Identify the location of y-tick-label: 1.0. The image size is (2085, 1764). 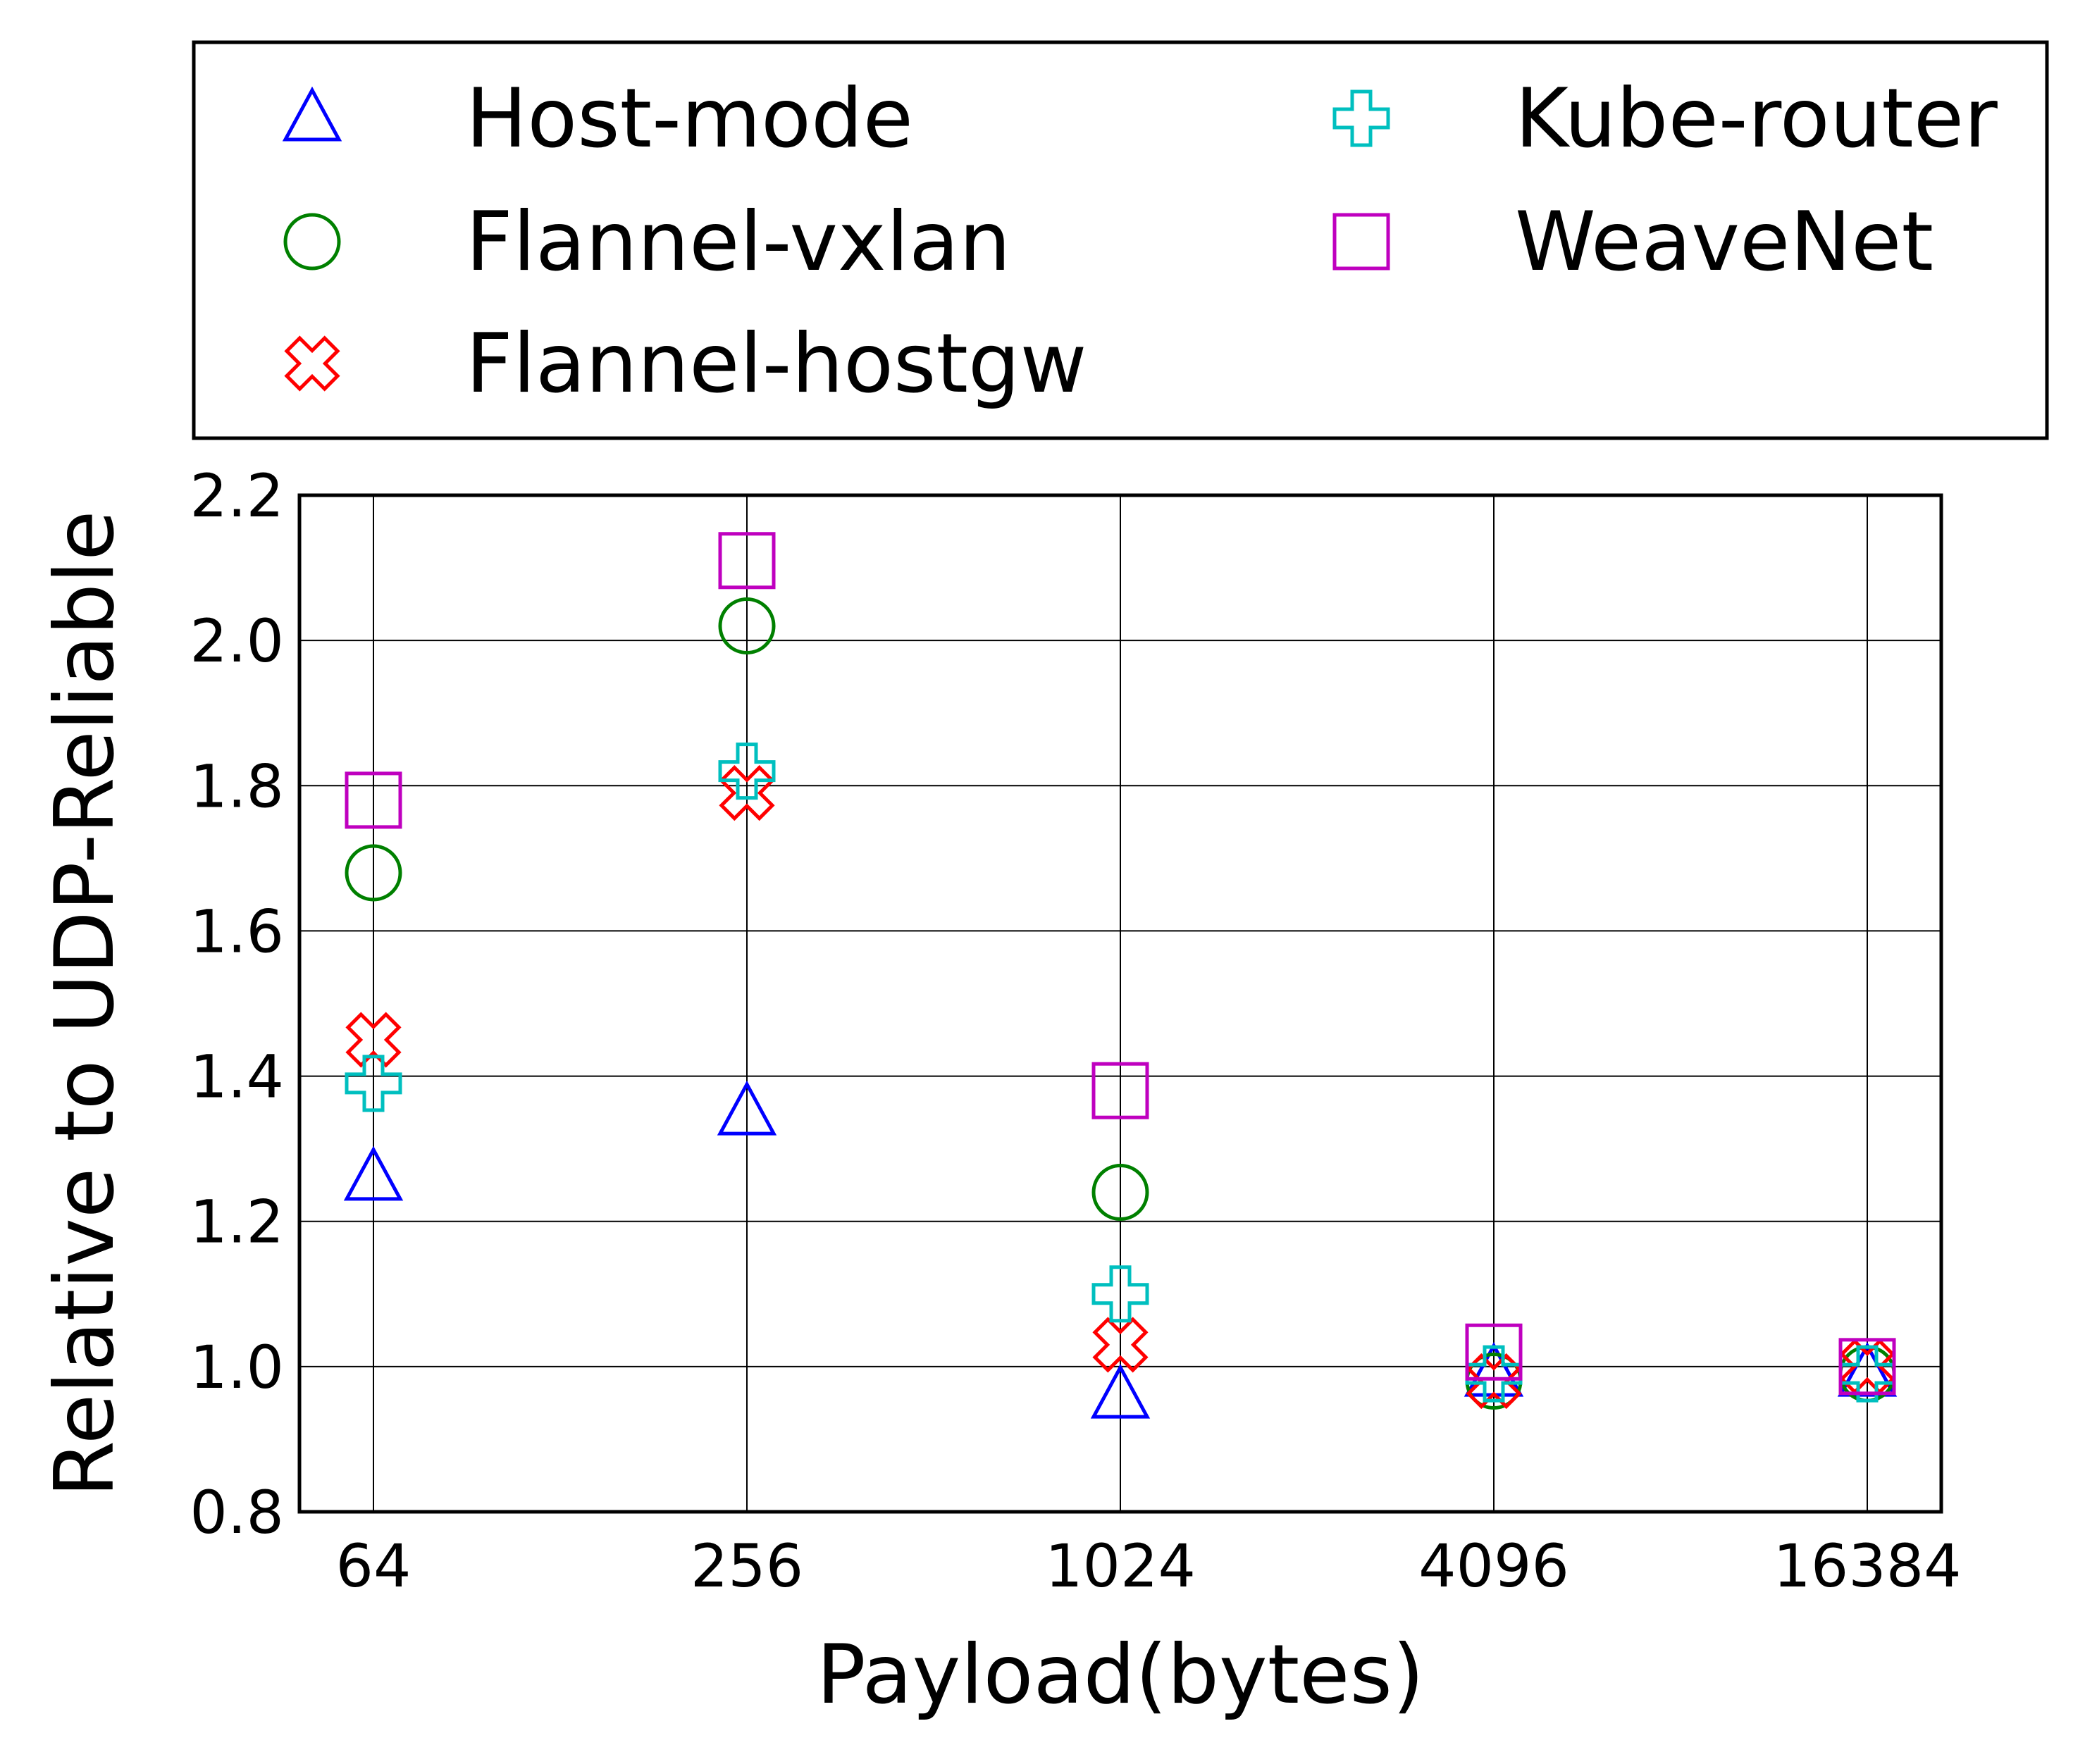
(237, 1368).